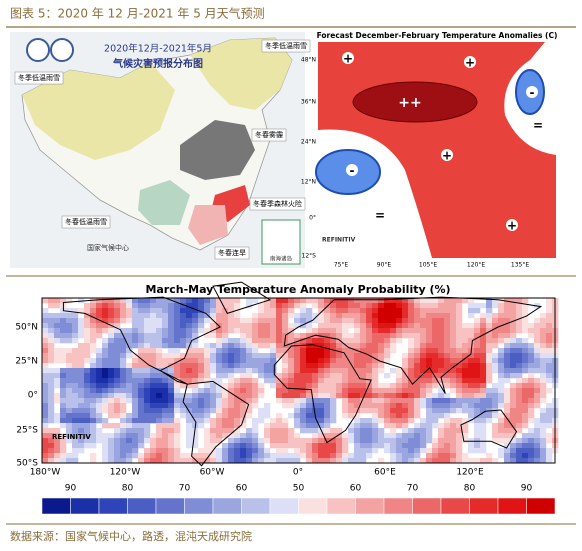 This screenshot has height=551, width=582. What do you see at coordinates (113, 506) in the screenshot?
I see `legend-swatch` at bounding box center [113, 506].